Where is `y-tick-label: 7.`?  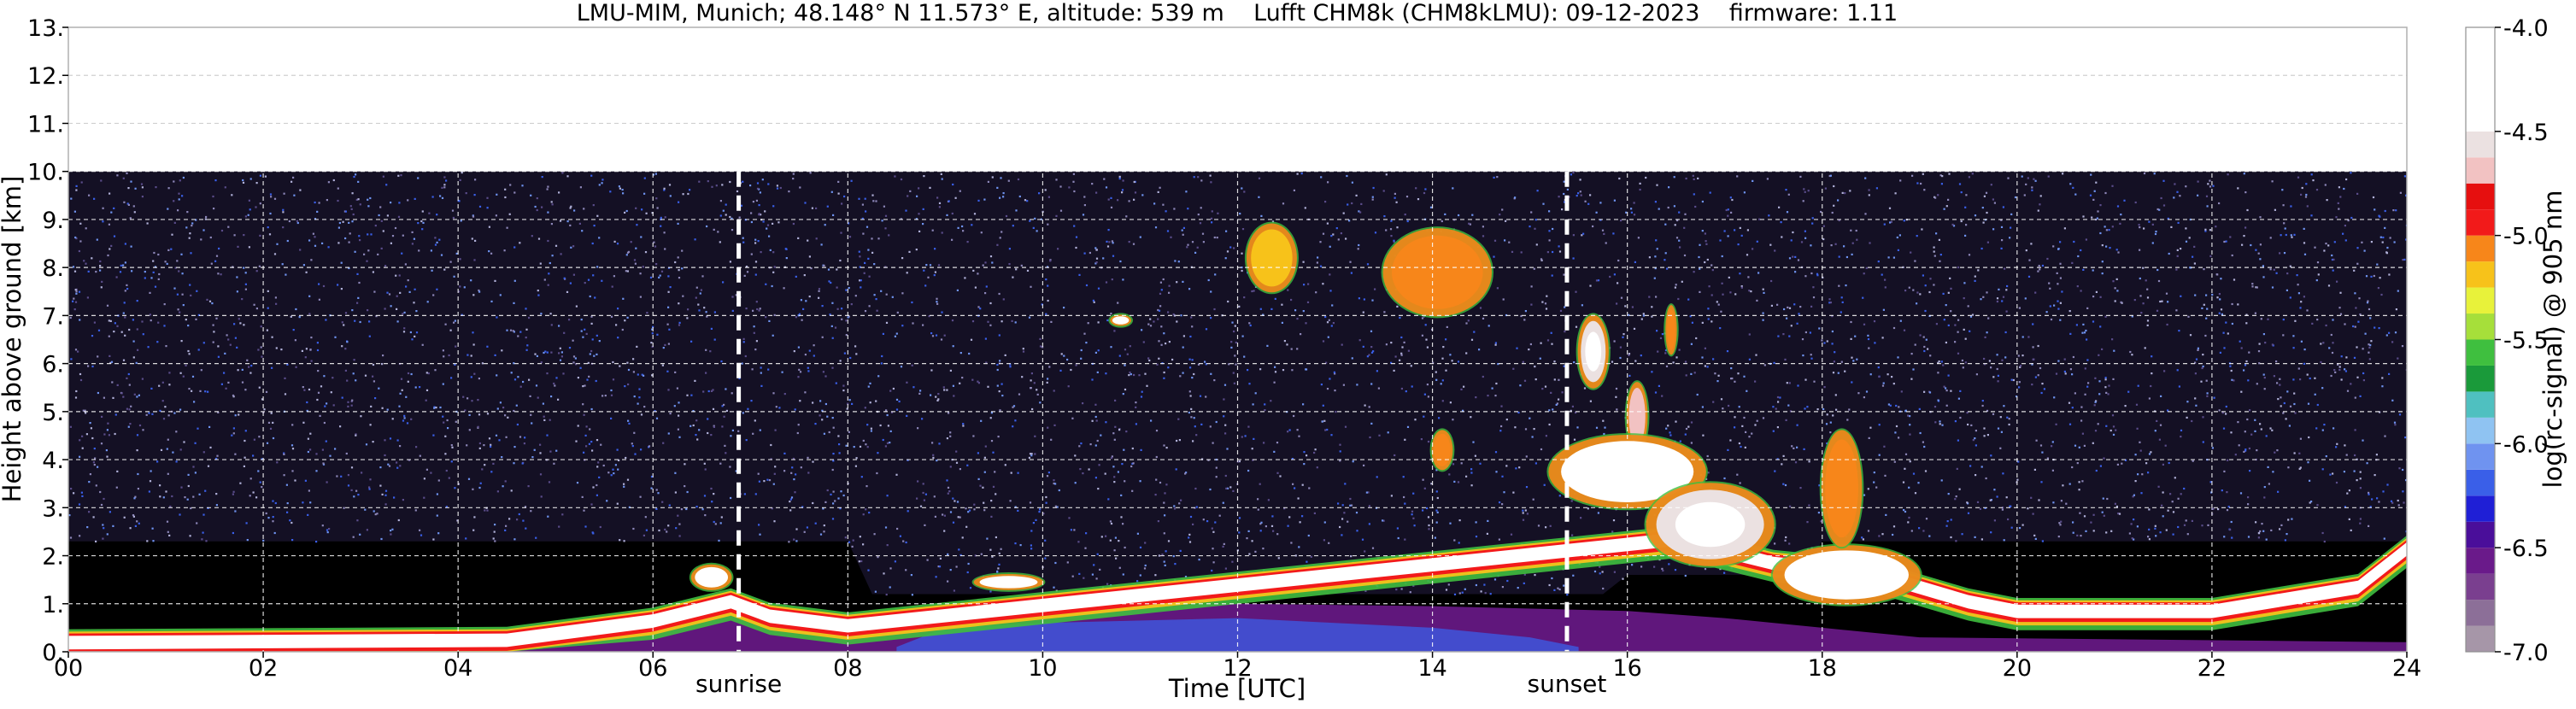
y-tick-label: 7. is located at coordinates (53, 316).